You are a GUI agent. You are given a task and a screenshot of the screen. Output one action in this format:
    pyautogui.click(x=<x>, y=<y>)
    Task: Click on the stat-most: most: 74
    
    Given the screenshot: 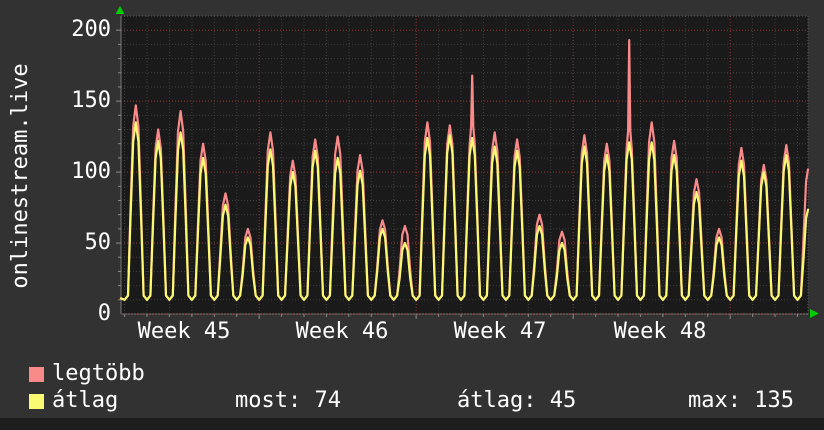 What is the action you would take?
    pyautogui.click(x=288, y=400)
    